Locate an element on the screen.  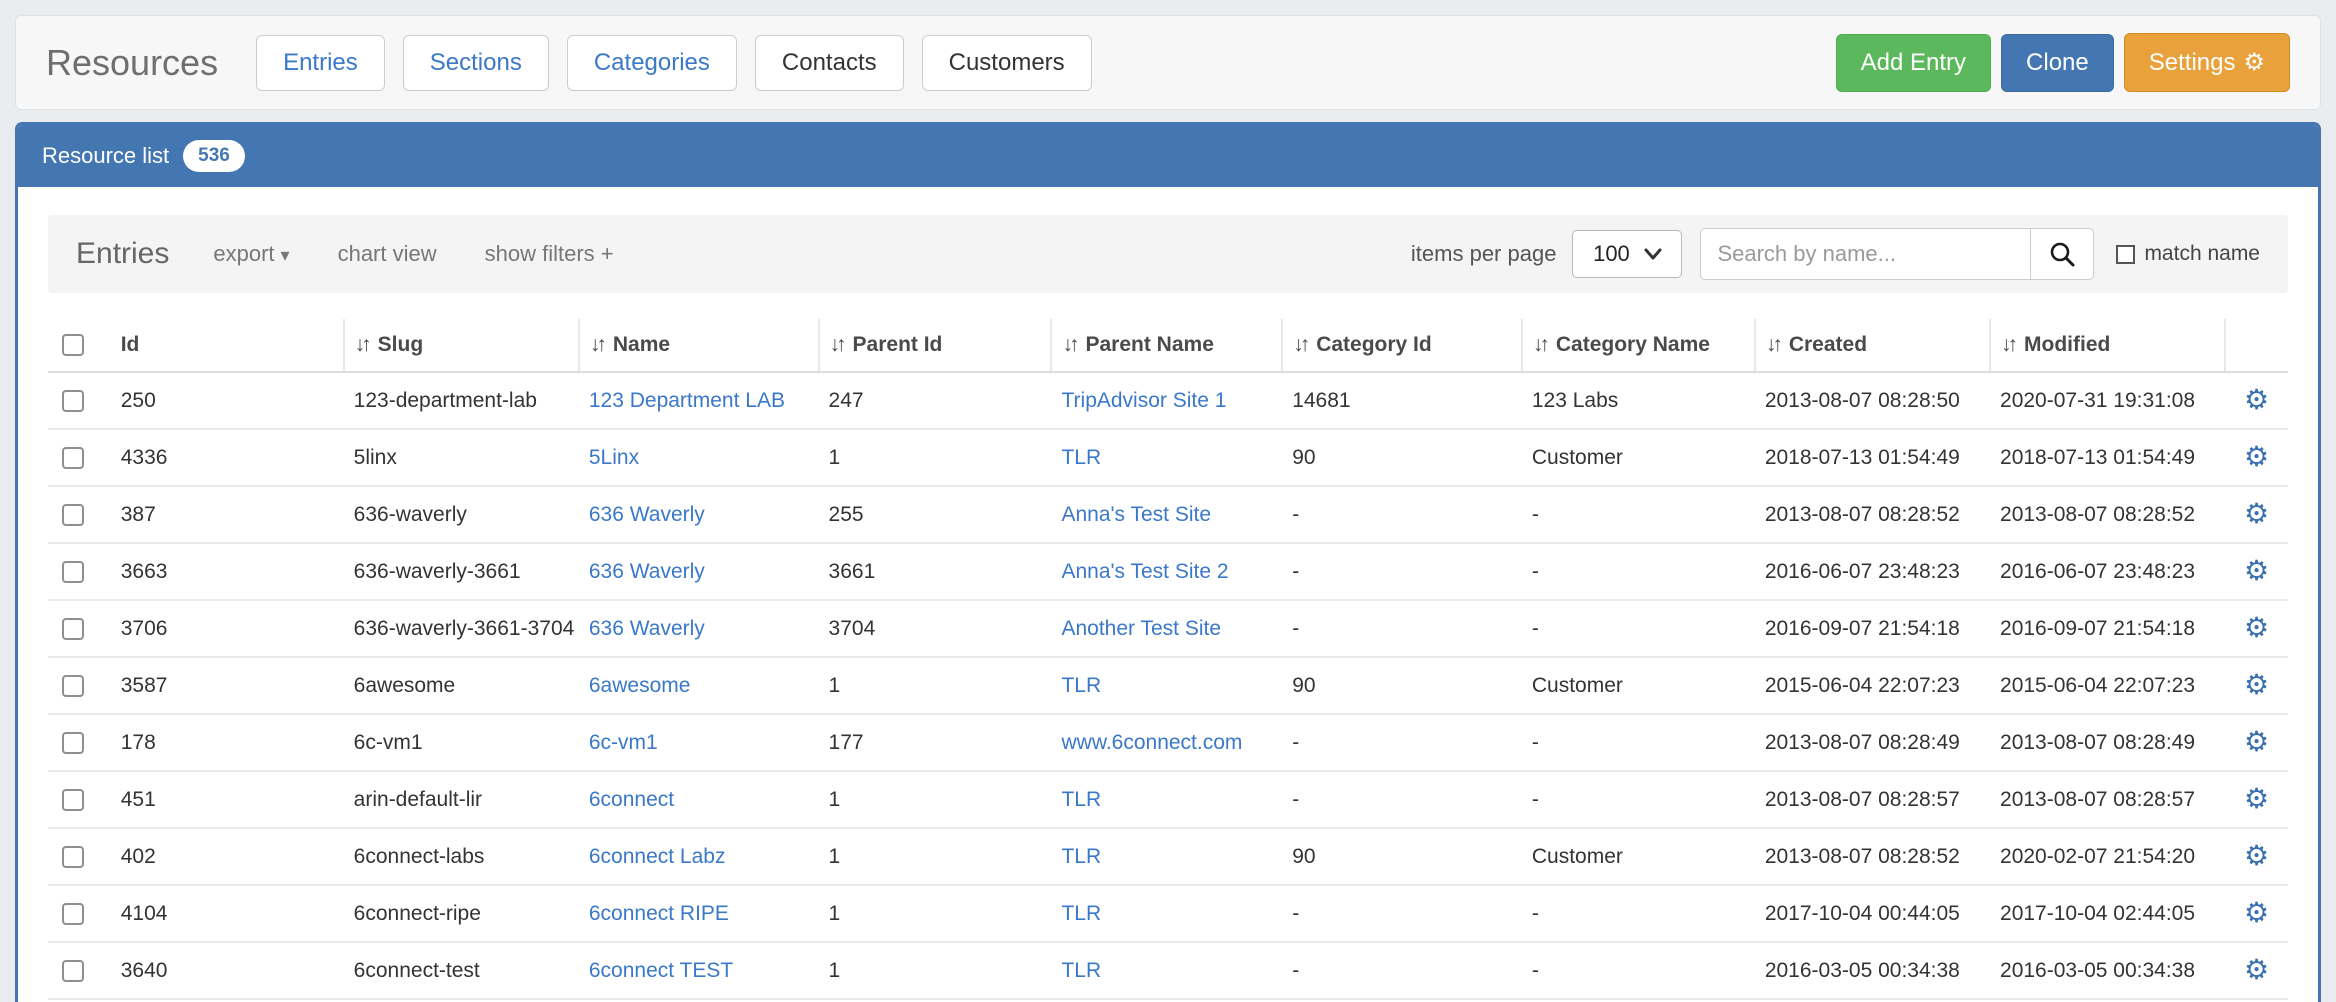
cell-modified: 2020-07-31 19:31:08 is located at coordinates (2108, 401).